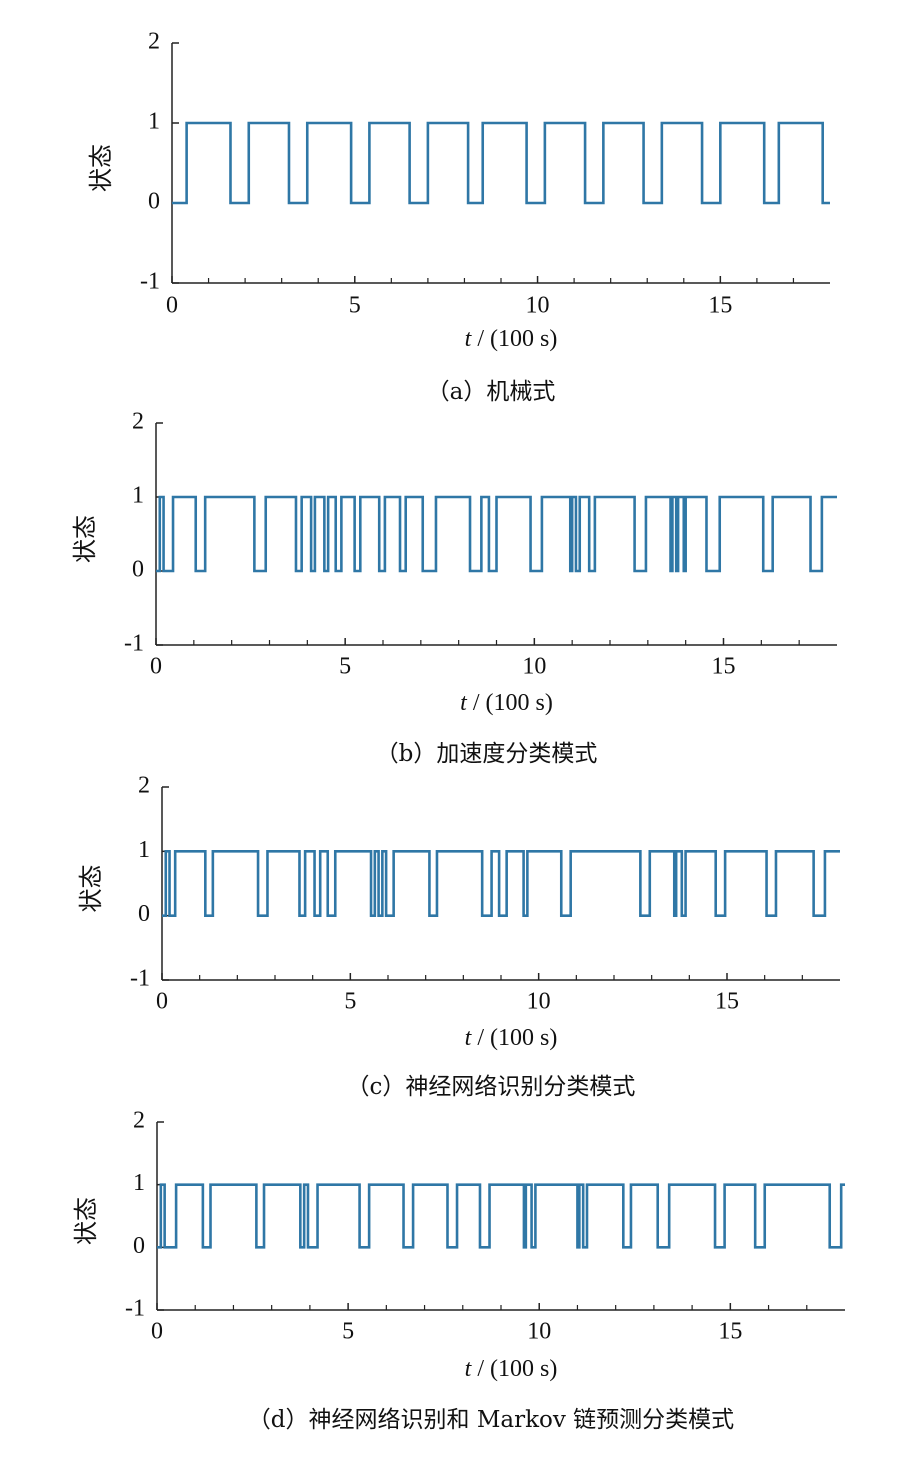 The height and width of the screenshot is (1464, 910). What do you see at coordinates (487, 754) in the screenshot?
I see `caption: （b）加速度分类模式` at bounding box center [487, 754].